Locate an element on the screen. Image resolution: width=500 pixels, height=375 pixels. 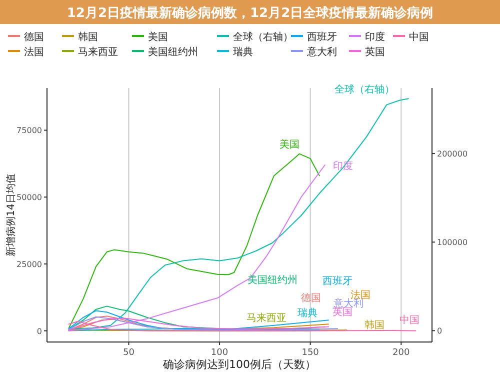
legend-label: 印度 is located at coordinates (375, 37).